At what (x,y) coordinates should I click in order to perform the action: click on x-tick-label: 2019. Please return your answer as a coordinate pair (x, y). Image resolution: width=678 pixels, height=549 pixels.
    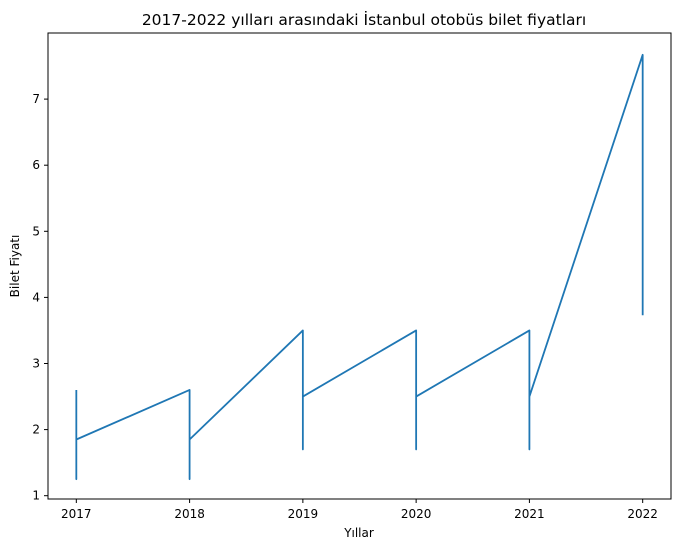
    Looking at the image, I should click on (303, 514).